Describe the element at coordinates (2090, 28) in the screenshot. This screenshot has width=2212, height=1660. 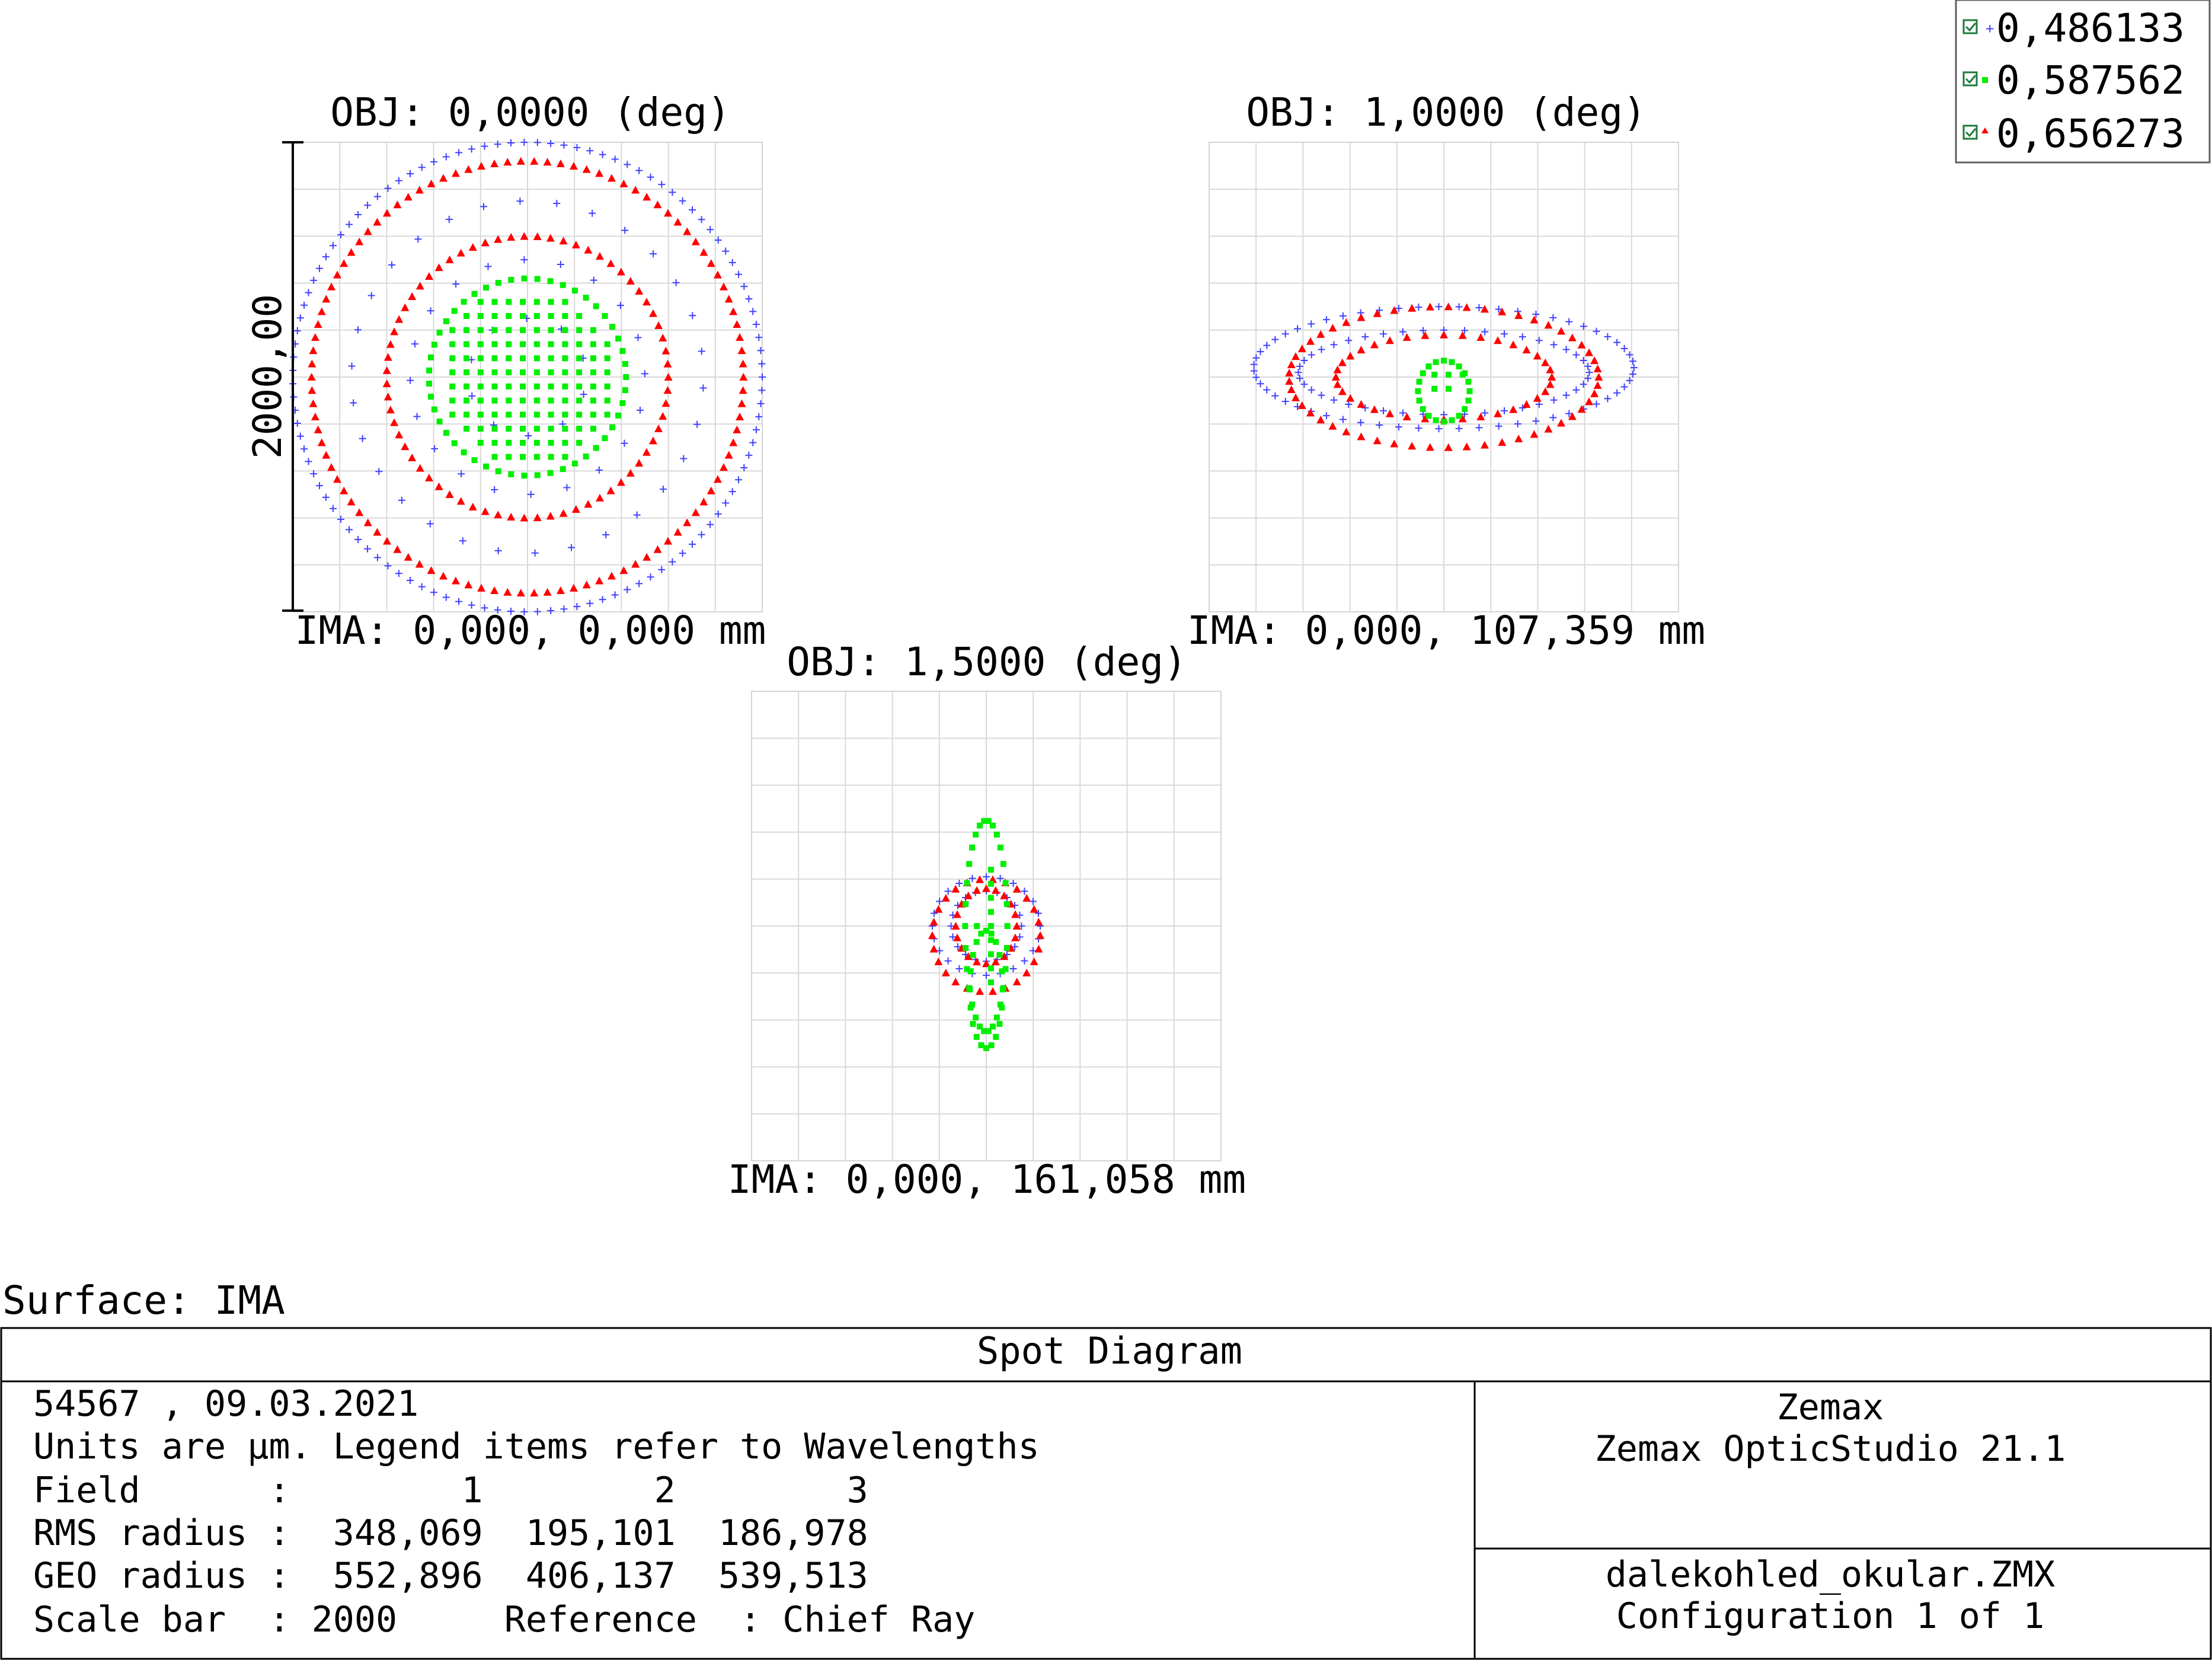
I see `legend-label: 0,486133` at that location.